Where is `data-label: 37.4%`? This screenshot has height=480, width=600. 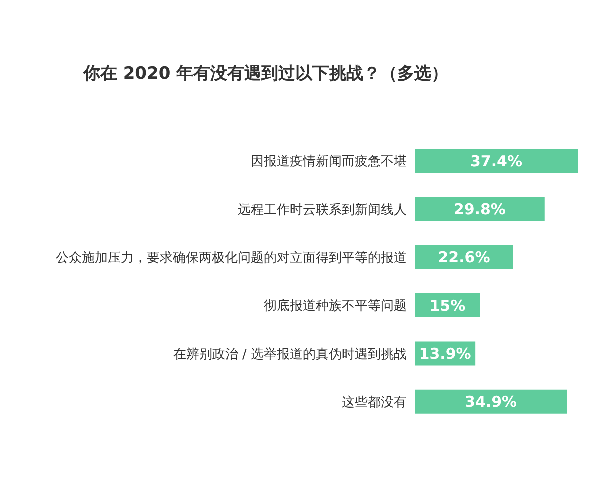
data-label: 37.4% is located at coordinates (496, 161).